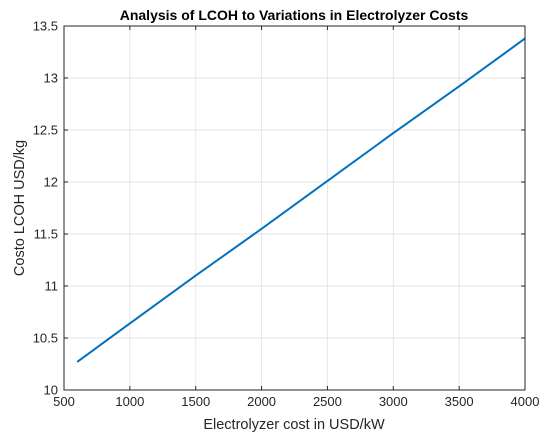  What do you see at coordinates (45, 130) in the screenshot?
I see `y-tick-label: 12.5` at bounding box center [45, 130].